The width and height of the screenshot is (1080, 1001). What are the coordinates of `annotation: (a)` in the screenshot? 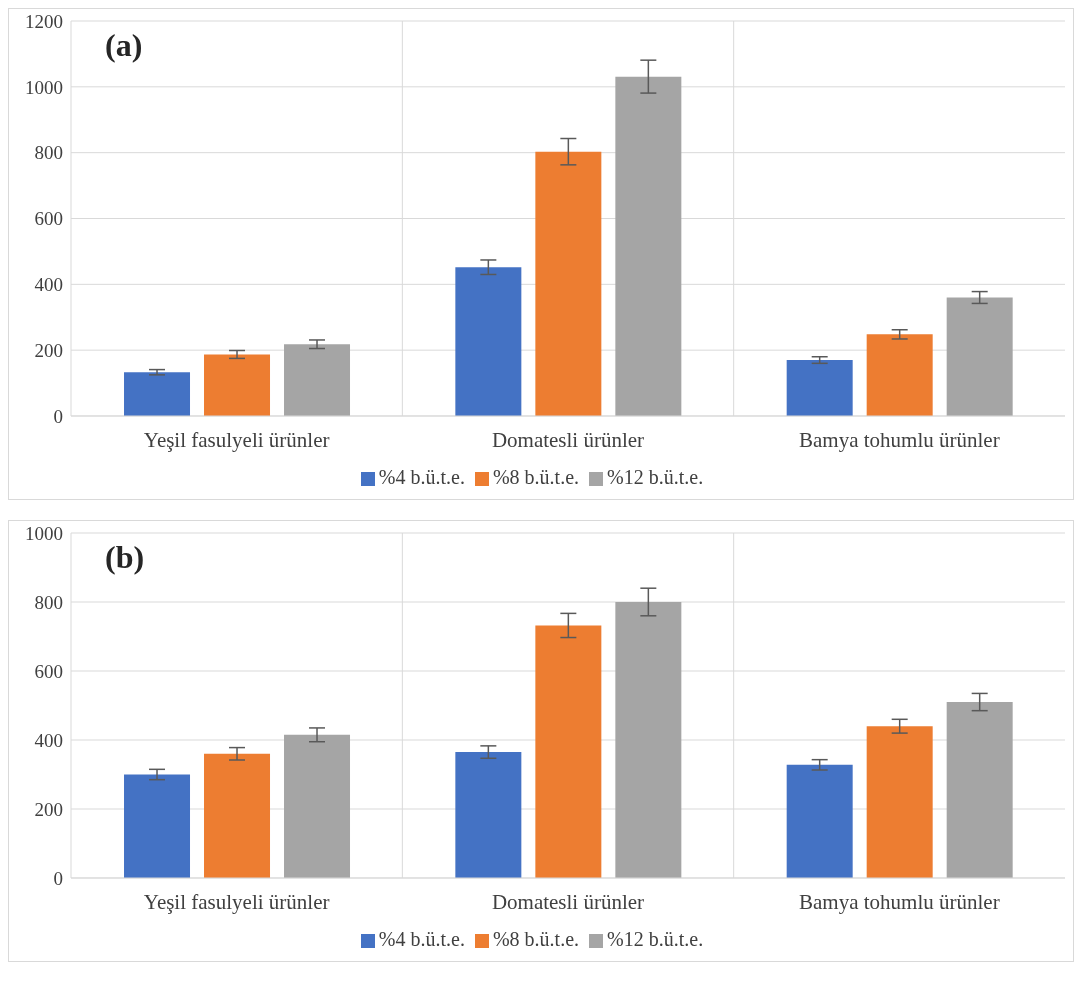 It's located at (124, 45).